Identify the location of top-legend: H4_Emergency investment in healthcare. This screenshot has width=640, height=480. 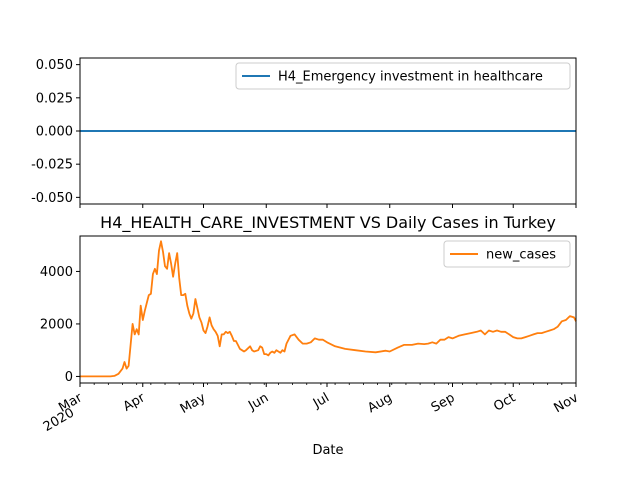
(403, 76).